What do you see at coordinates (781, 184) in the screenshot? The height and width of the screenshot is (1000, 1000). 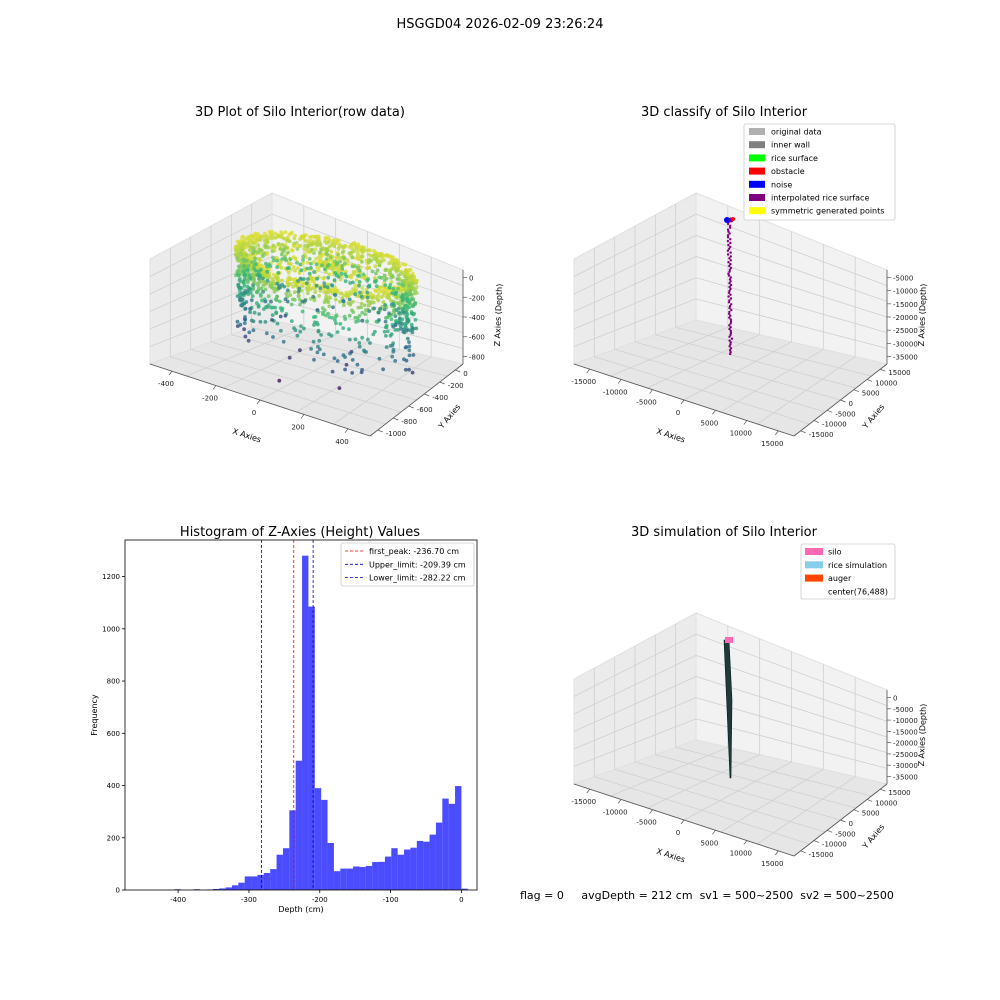 I see `plot2-legend-label: noise` at bounding box center [781, 184].